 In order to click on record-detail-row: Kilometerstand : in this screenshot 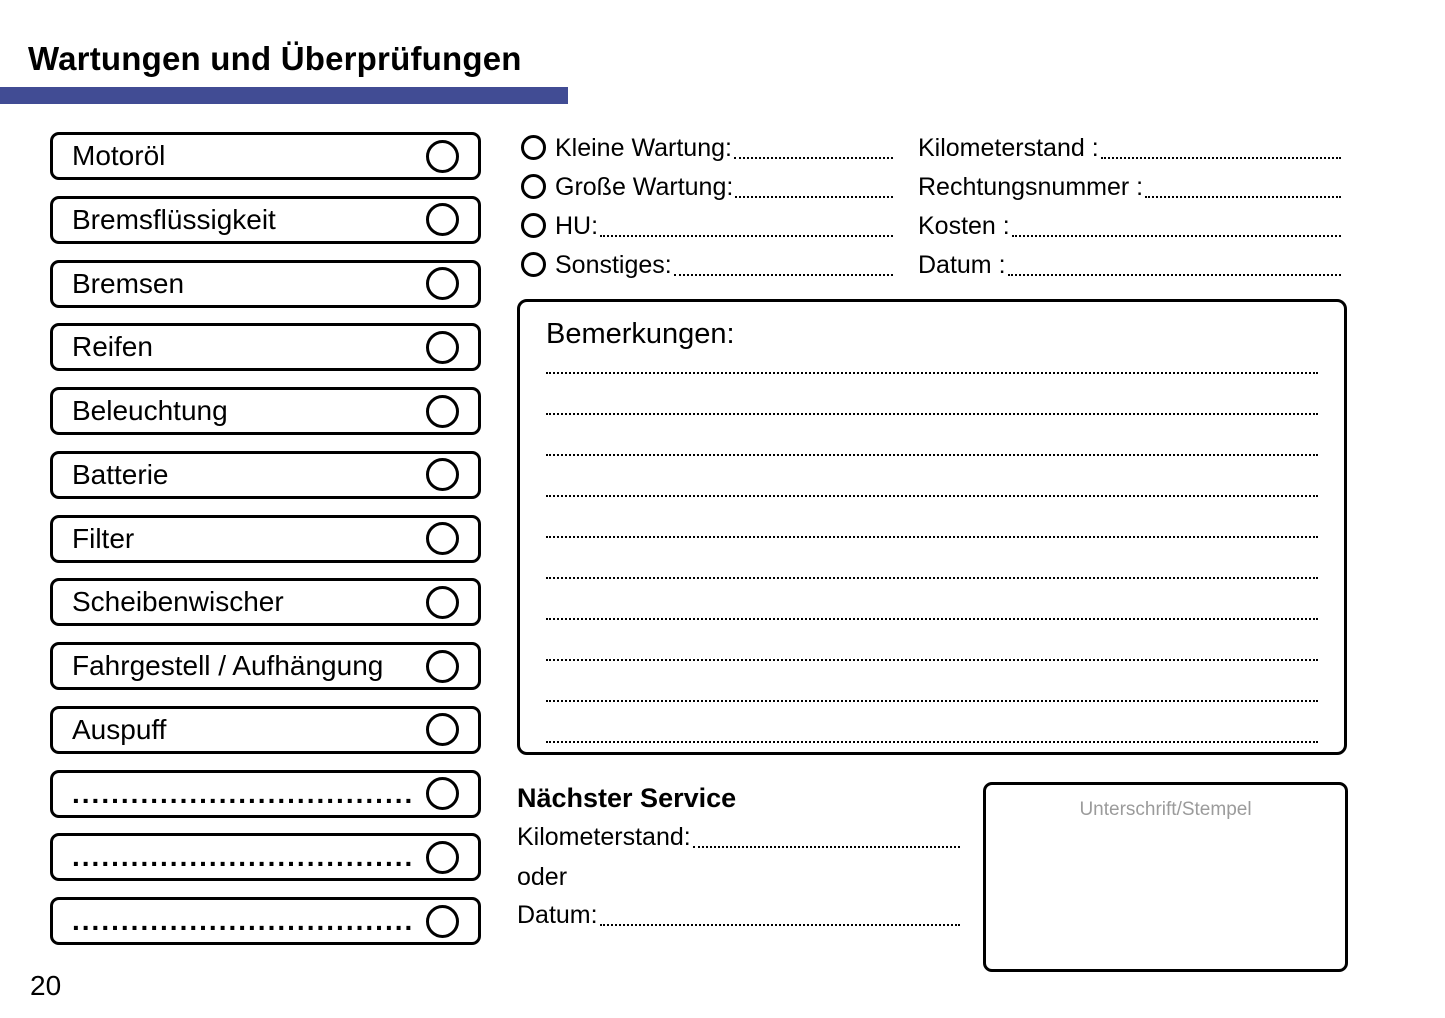, I will do `click(1129, 145)`.